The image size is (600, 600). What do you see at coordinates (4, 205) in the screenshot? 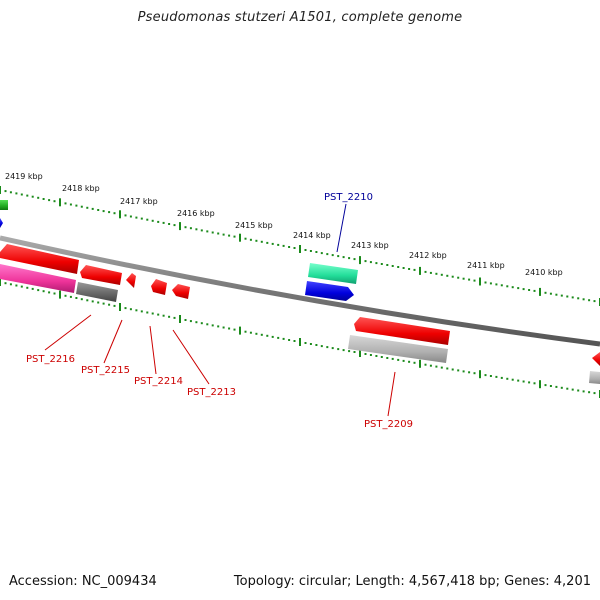
I see `gene-arrow-green` at bounding box center [4, 205].